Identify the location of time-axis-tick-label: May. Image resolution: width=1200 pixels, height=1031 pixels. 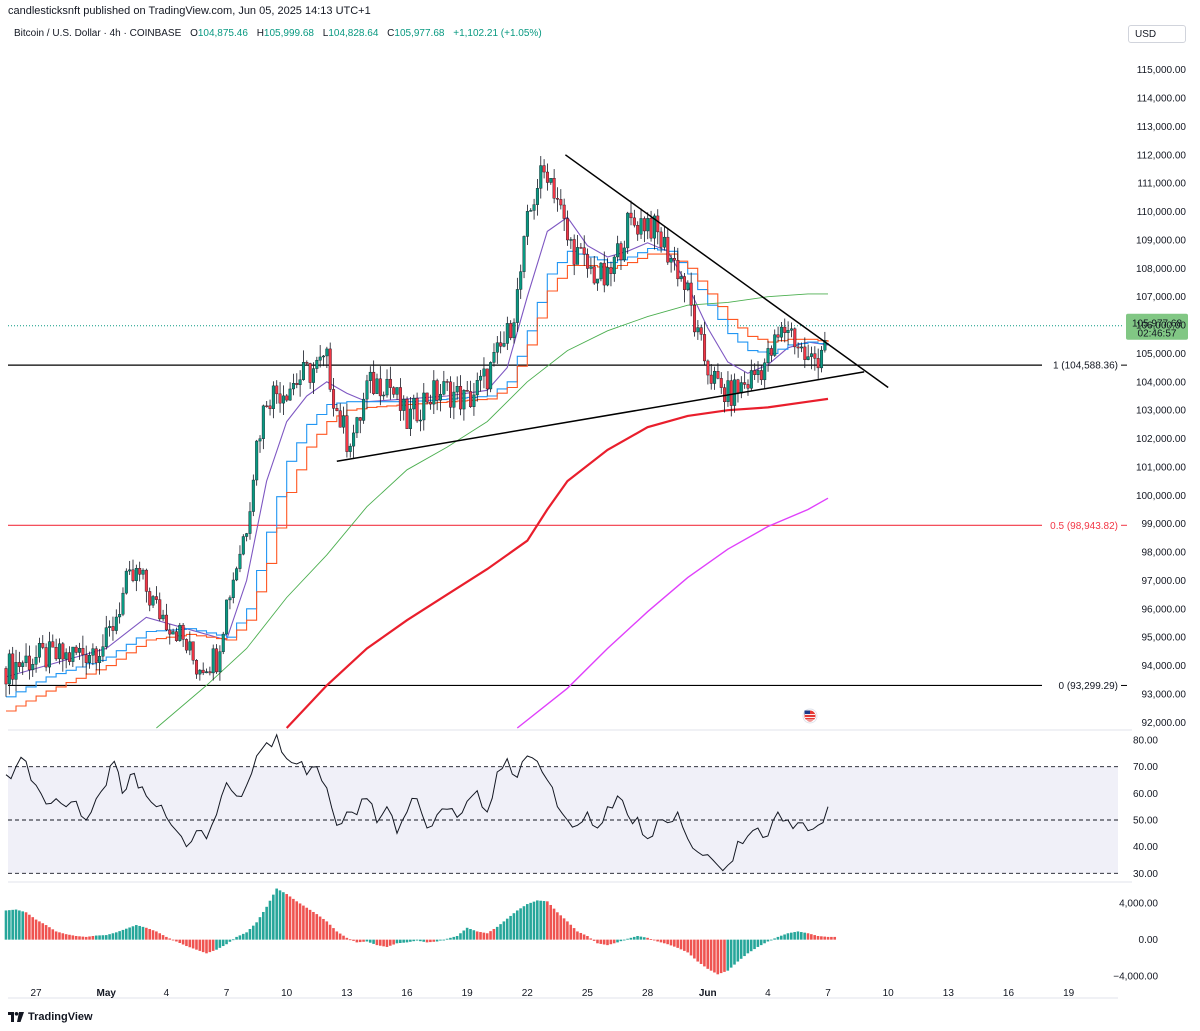
(107, 993).